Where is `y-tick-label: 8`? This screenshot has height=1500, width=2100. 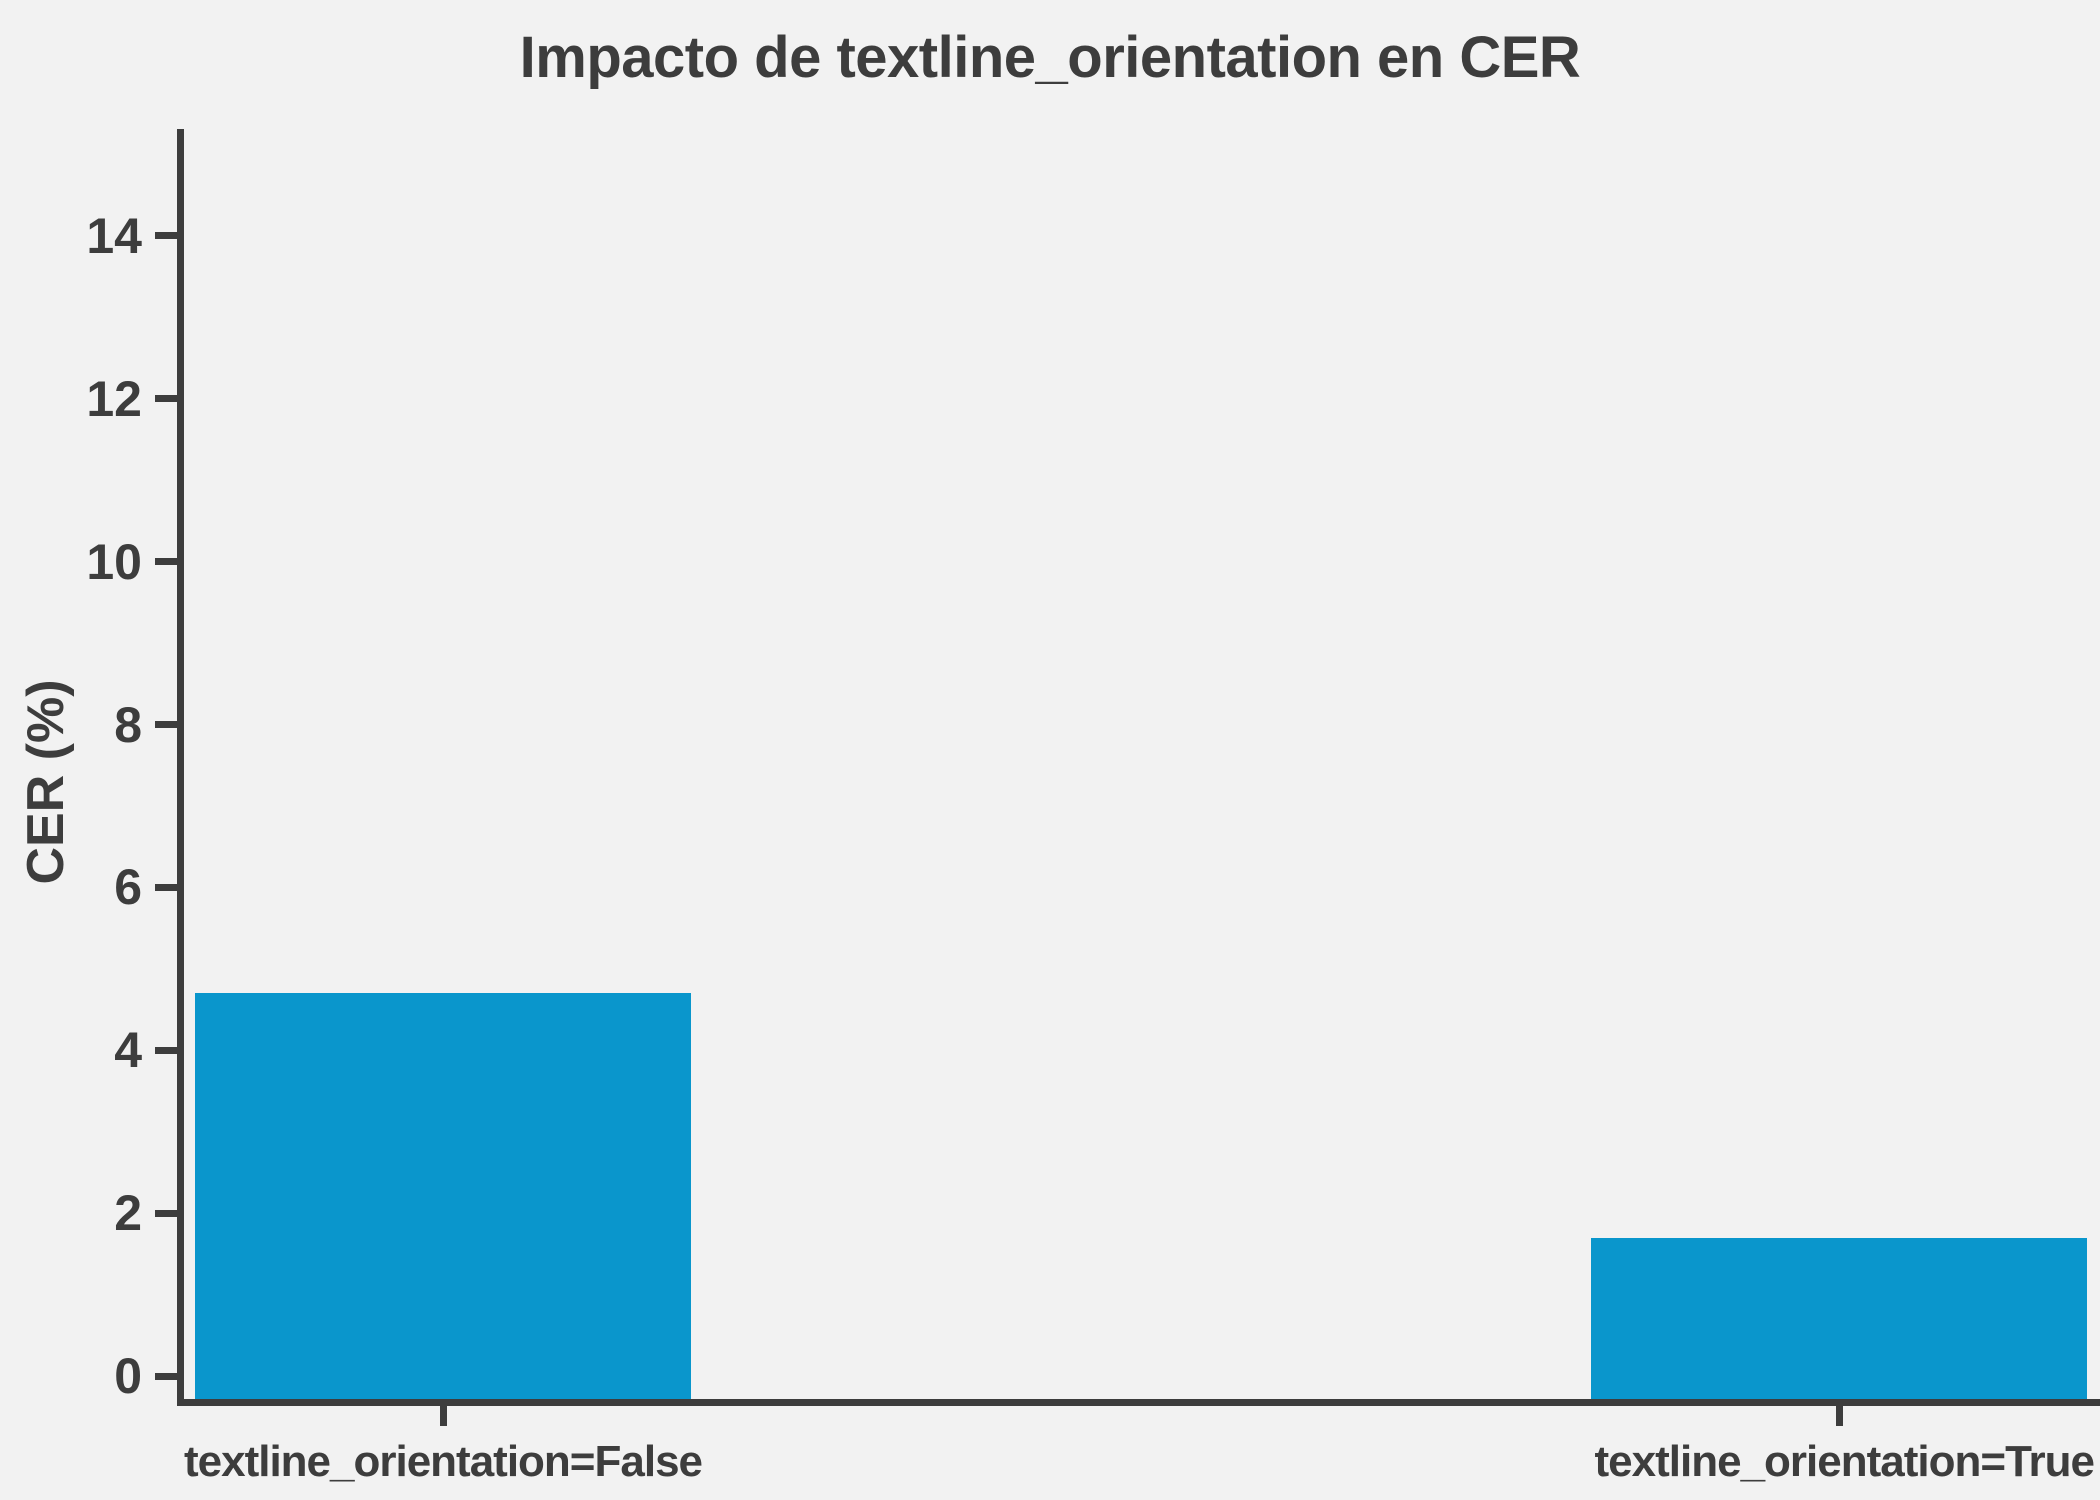 y-tick-label: 8 is located at coordinates (128, 724).